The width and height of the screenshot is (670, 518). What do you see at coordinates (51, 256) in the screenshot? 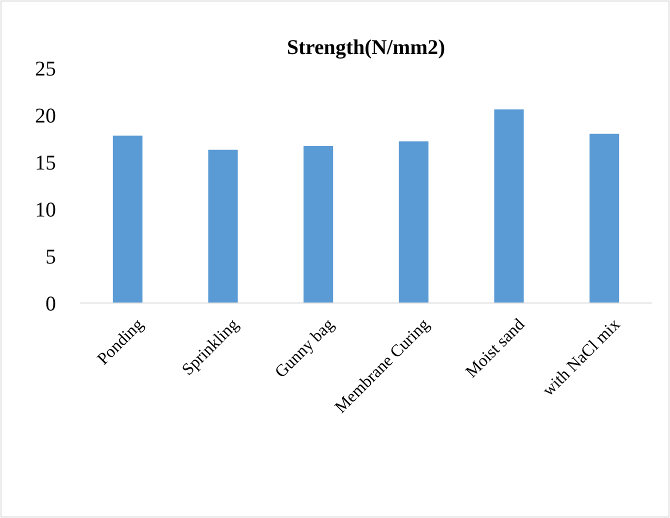
I see `y-tick-label: 5` at bounding box center [51, 256].